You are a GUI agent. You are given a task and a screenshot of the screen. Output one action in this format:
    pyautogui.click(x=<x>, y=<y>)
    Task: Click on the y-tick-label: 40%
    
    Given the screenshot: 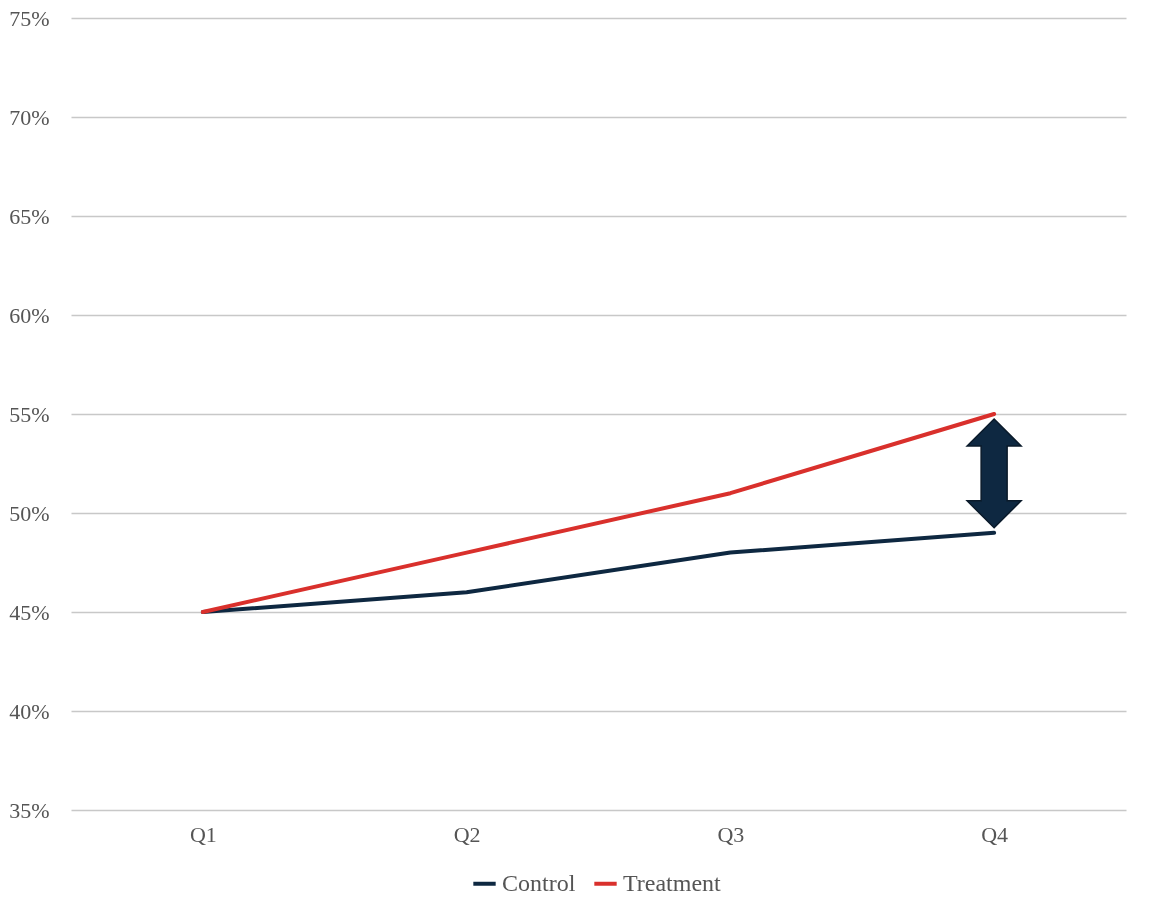 What is the action you would take?
    pyautogui.click(x=29, y=711)
    